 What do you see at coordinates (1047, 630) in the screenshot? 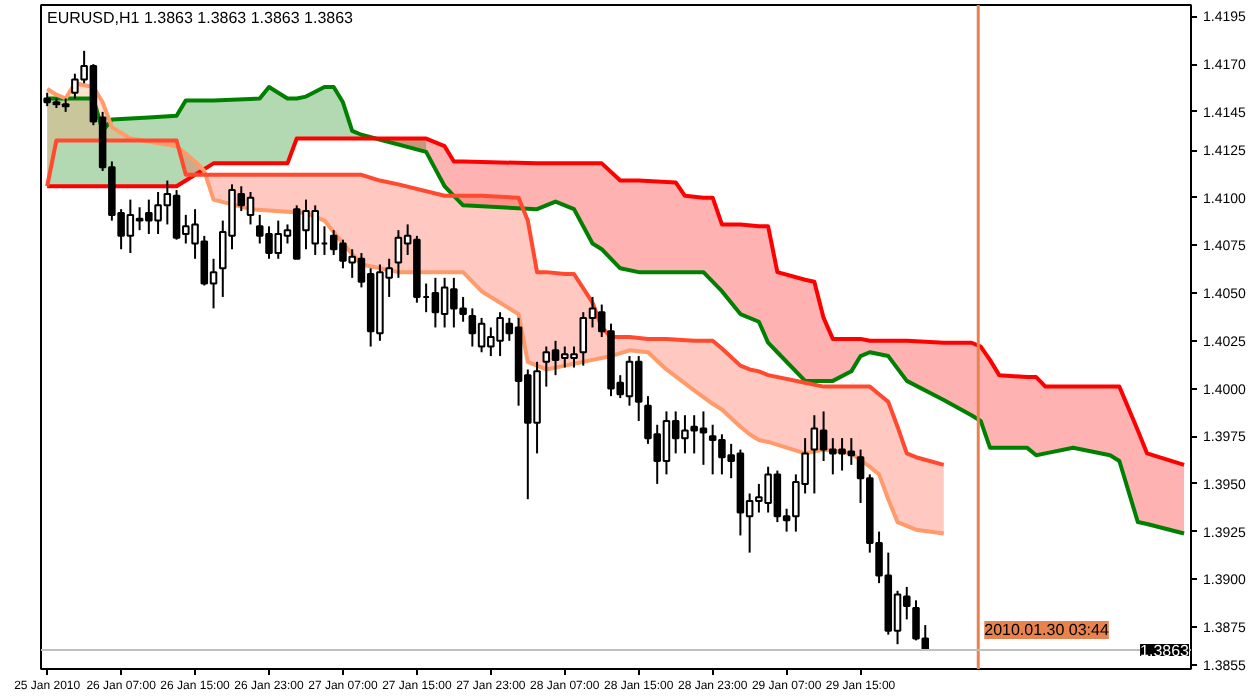
I see `ref-line-label: 2010.01.30 03:44` at bounding box center [1047, 630].